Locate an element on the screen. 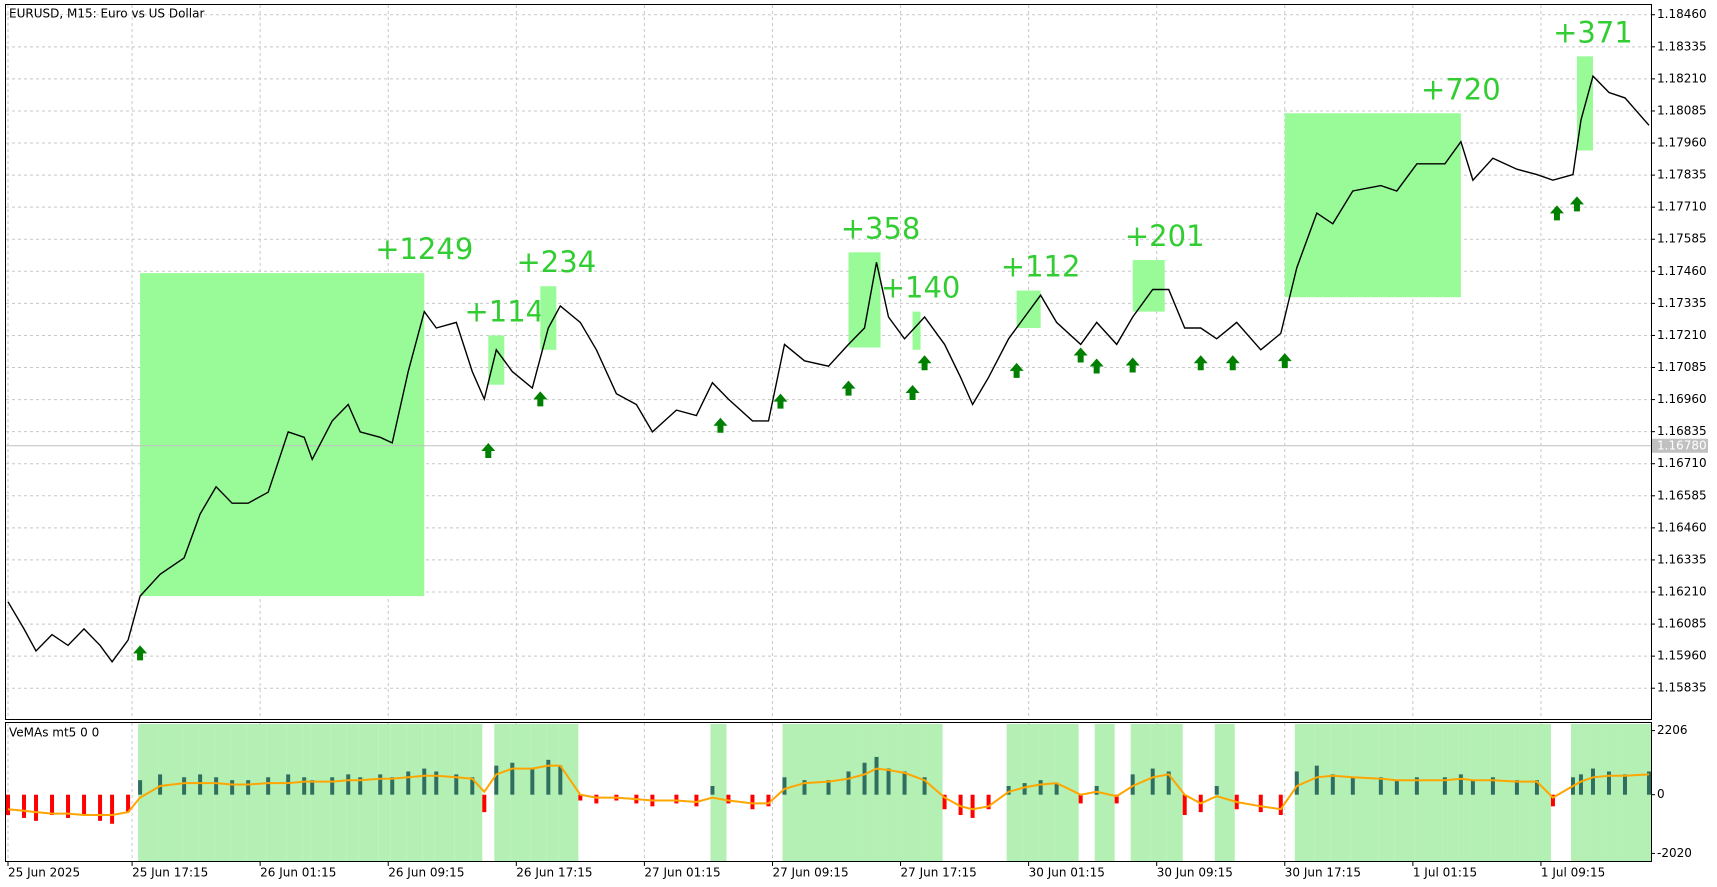  y-tick-label: 1.18210 is located at coordinates (1682, 78).